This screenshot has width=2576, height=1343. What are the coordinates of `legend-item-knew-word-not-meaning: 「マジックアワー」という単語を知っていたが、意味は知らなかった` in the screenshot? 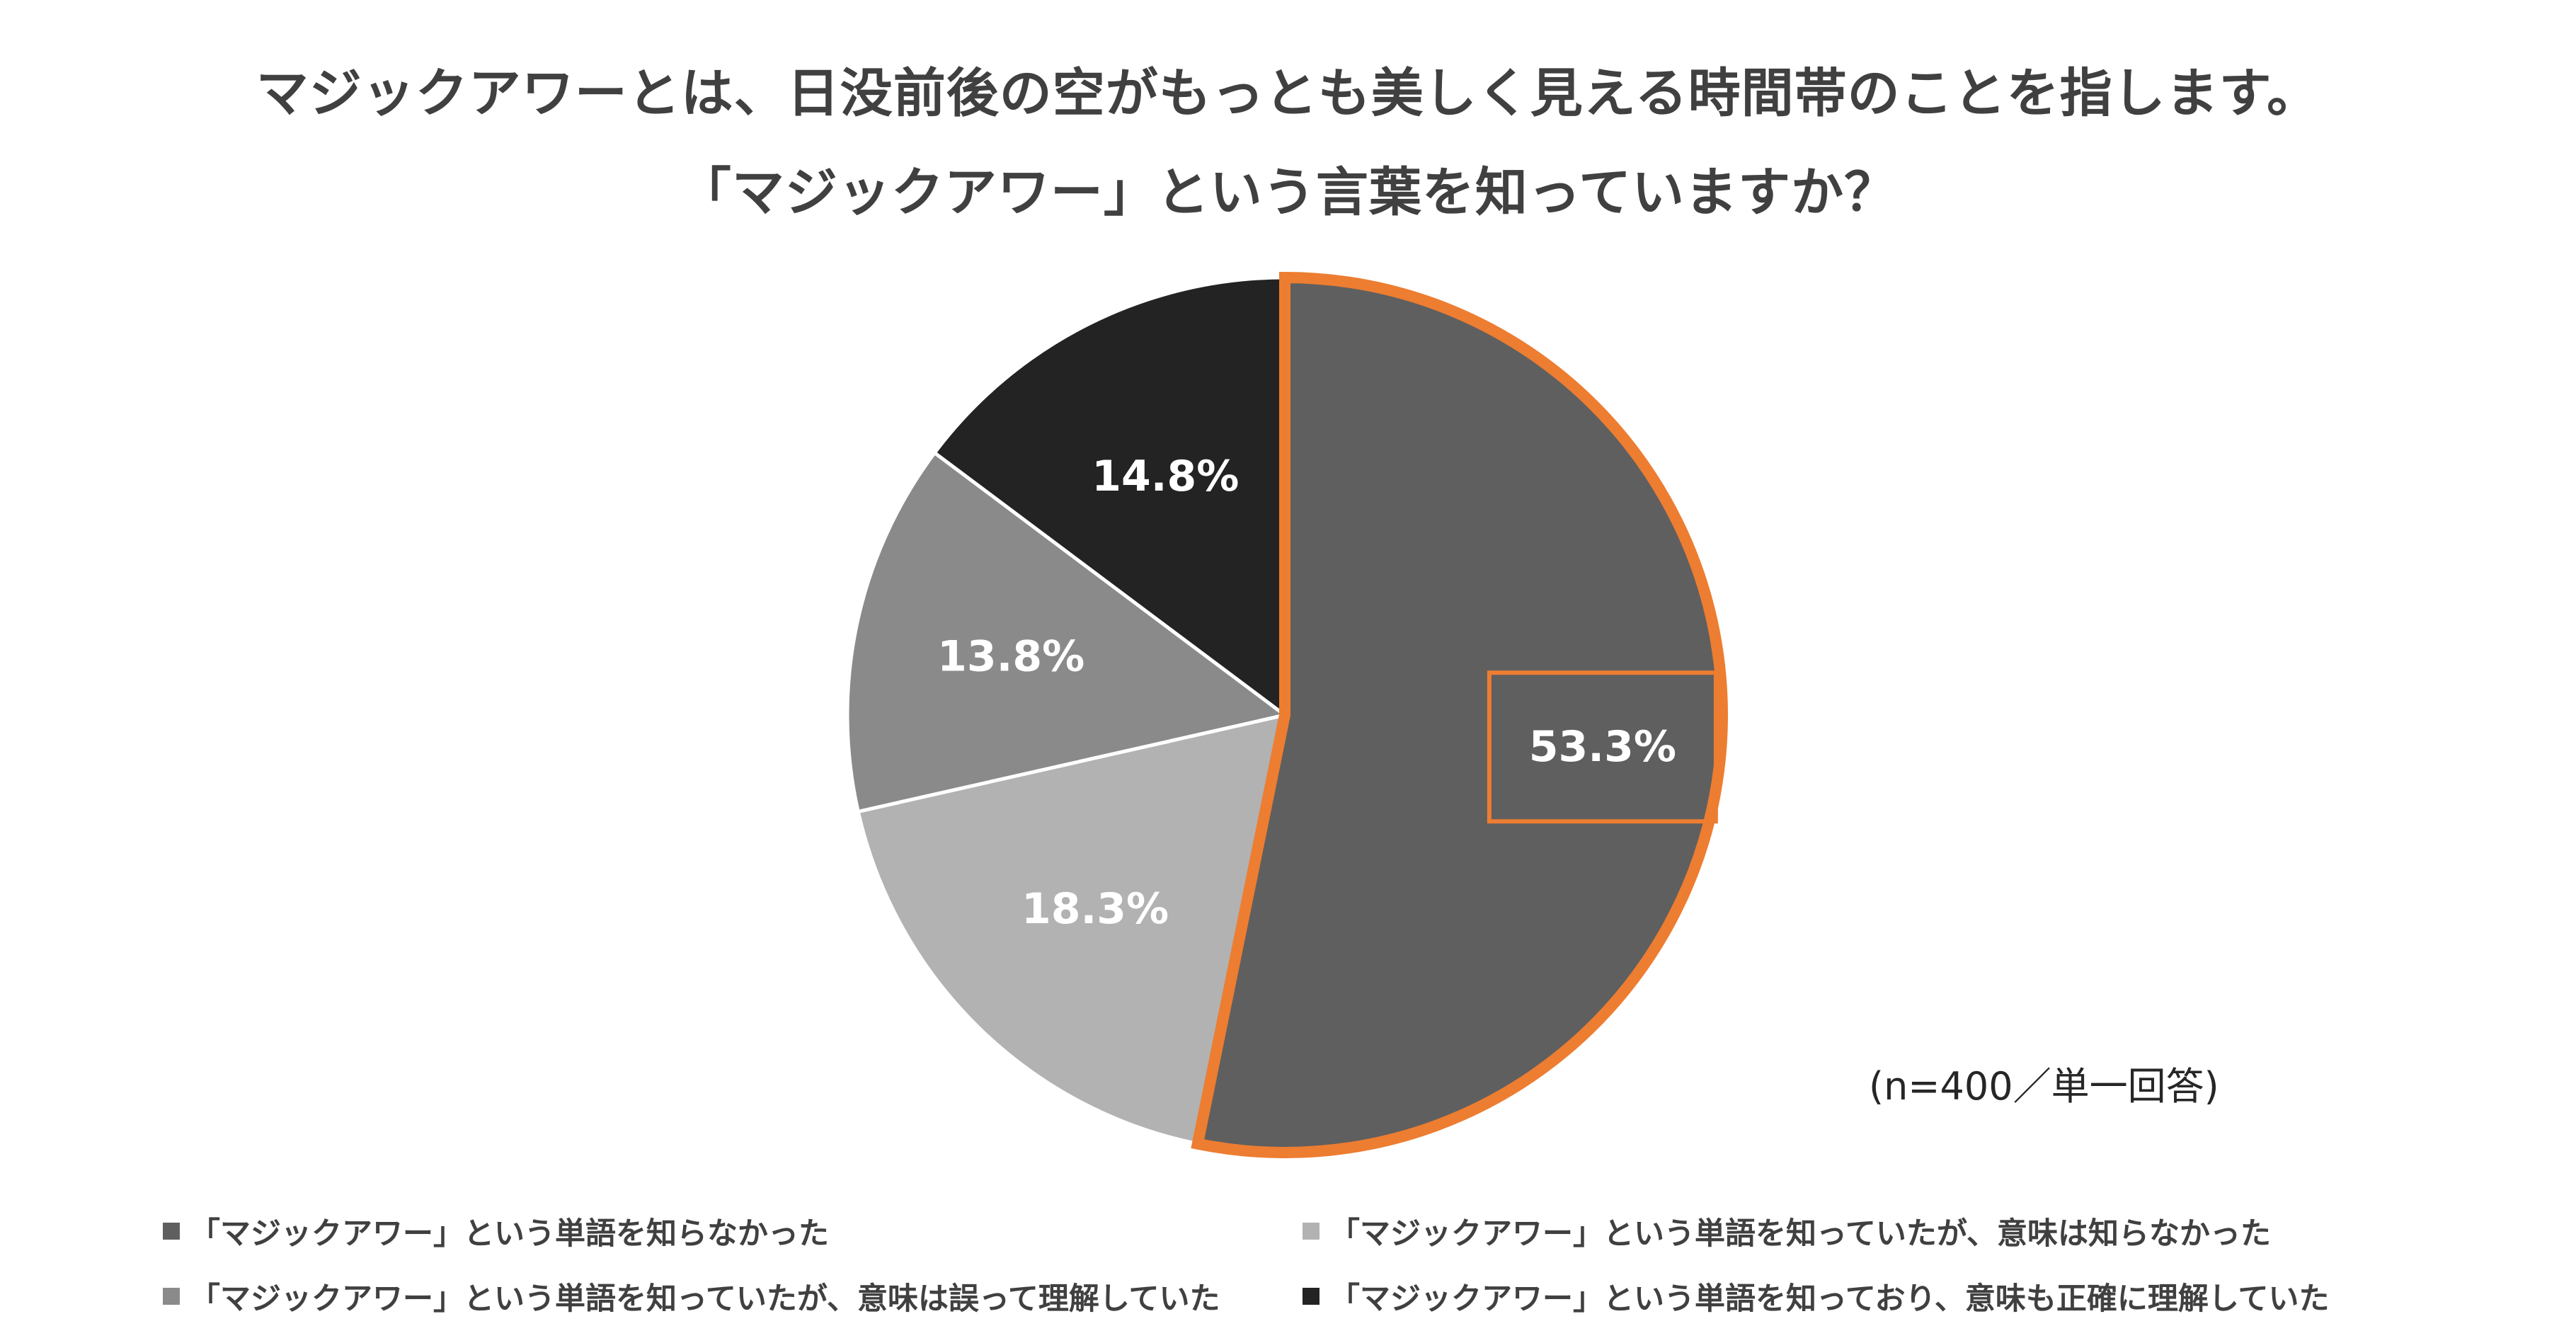 It's located at (1787, 1231).